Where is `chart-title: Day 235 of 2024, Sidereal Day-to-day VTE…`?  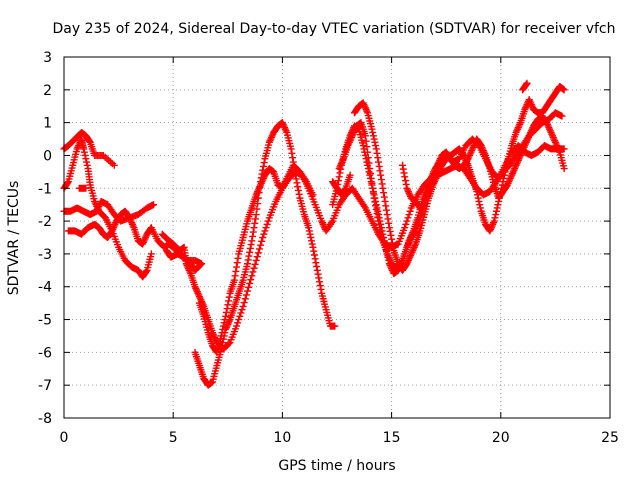 chart-title: Day 235 of 2024, Sidereal Day-to-day VTE… is located at coordinates (333, 29).